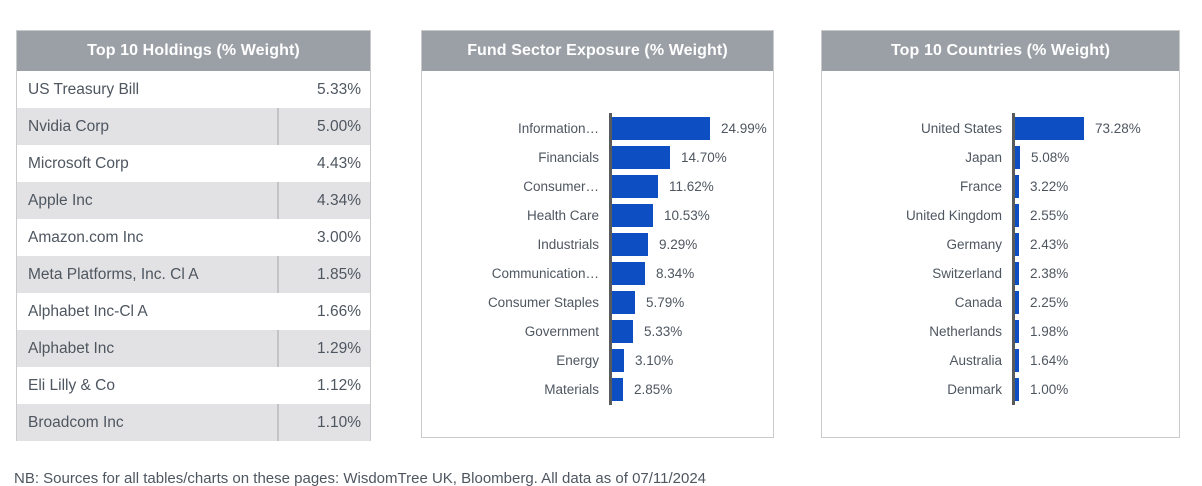 Image resolution: width=1202 pixels, height=486 pixels. What do you see at coordinates (663, 331) in the screenshot?
I see `value-label: 5.33%` at bounding box center [663, 331].